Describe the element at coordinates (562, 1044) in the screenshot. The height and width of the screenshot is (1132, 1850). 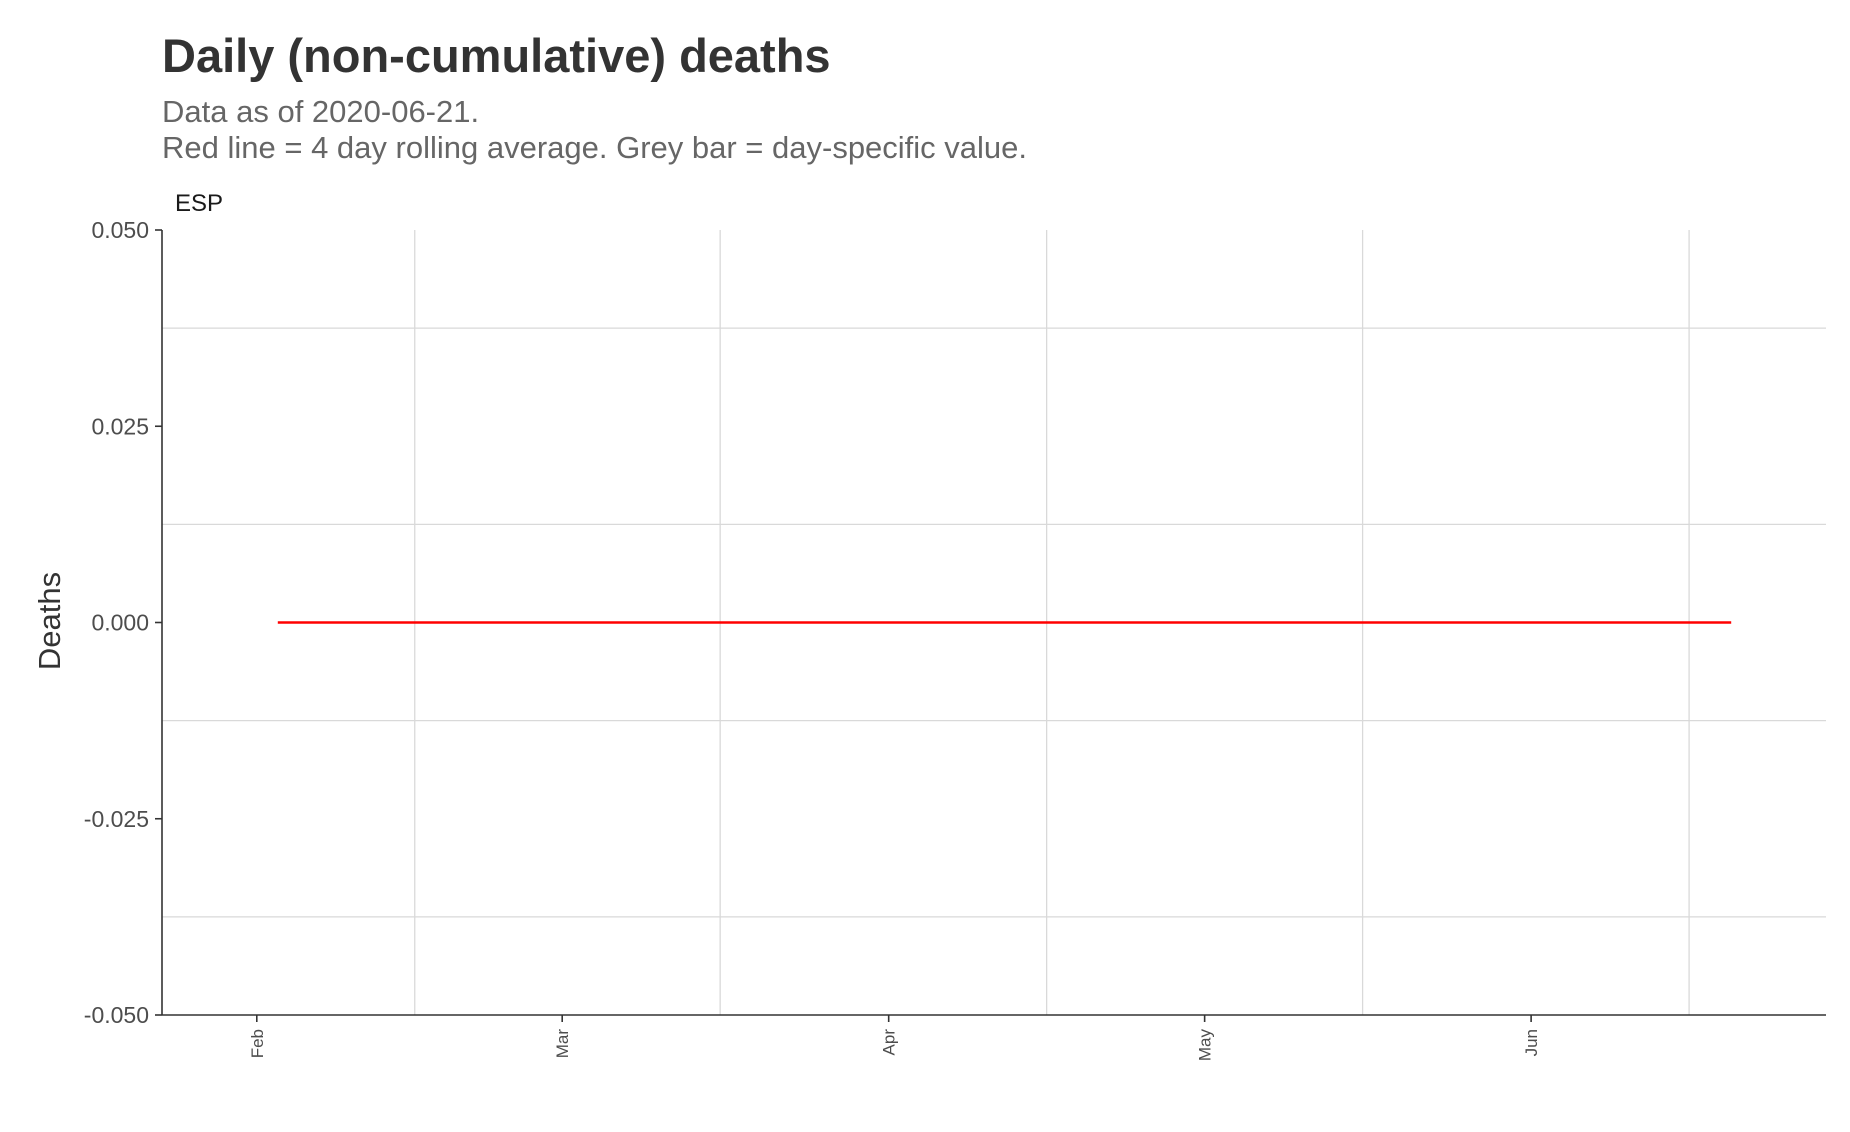
I see `x-tick-label: Mar` at that location.